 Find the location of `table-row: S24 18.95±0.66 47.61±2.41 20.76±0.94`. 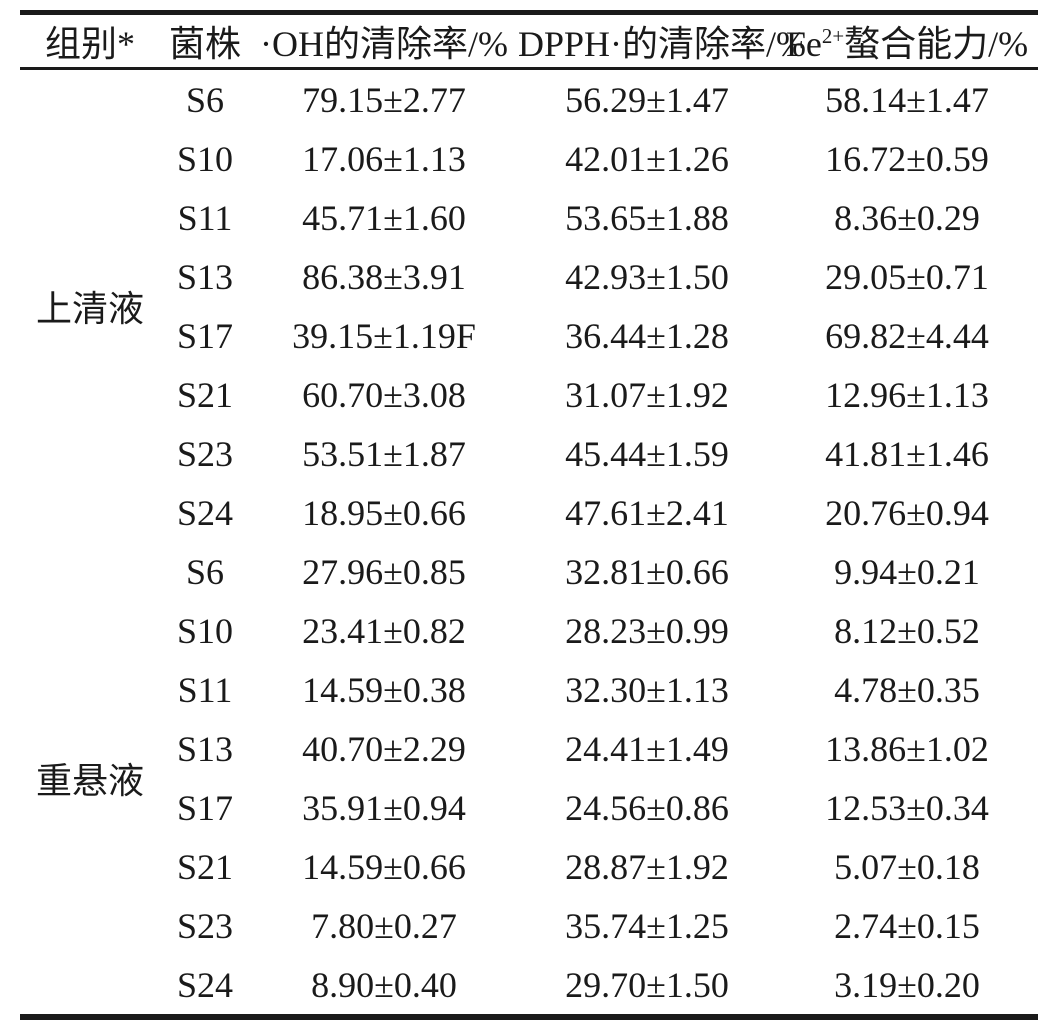

table-row: S24 18.95±0.66 47.61±2.41 20.76±0.94 is located at coordinates (529, 512).